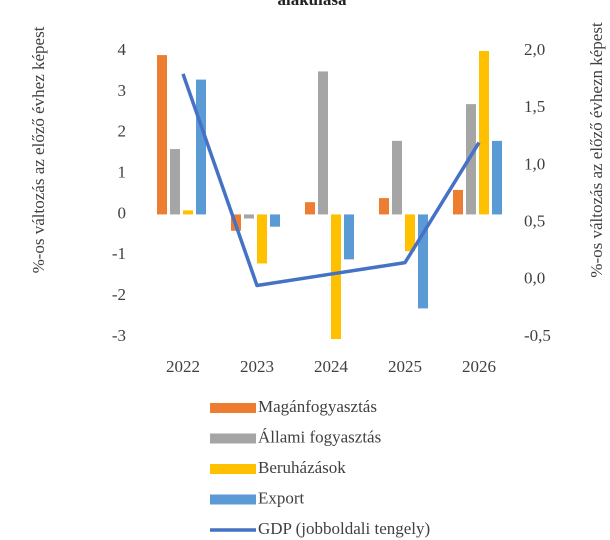 The height and width of the screenshot is (540, 610). Describe the element at coordinates (331, 366) in the screenshot. I see `x-tick-label: 2024` at that location.